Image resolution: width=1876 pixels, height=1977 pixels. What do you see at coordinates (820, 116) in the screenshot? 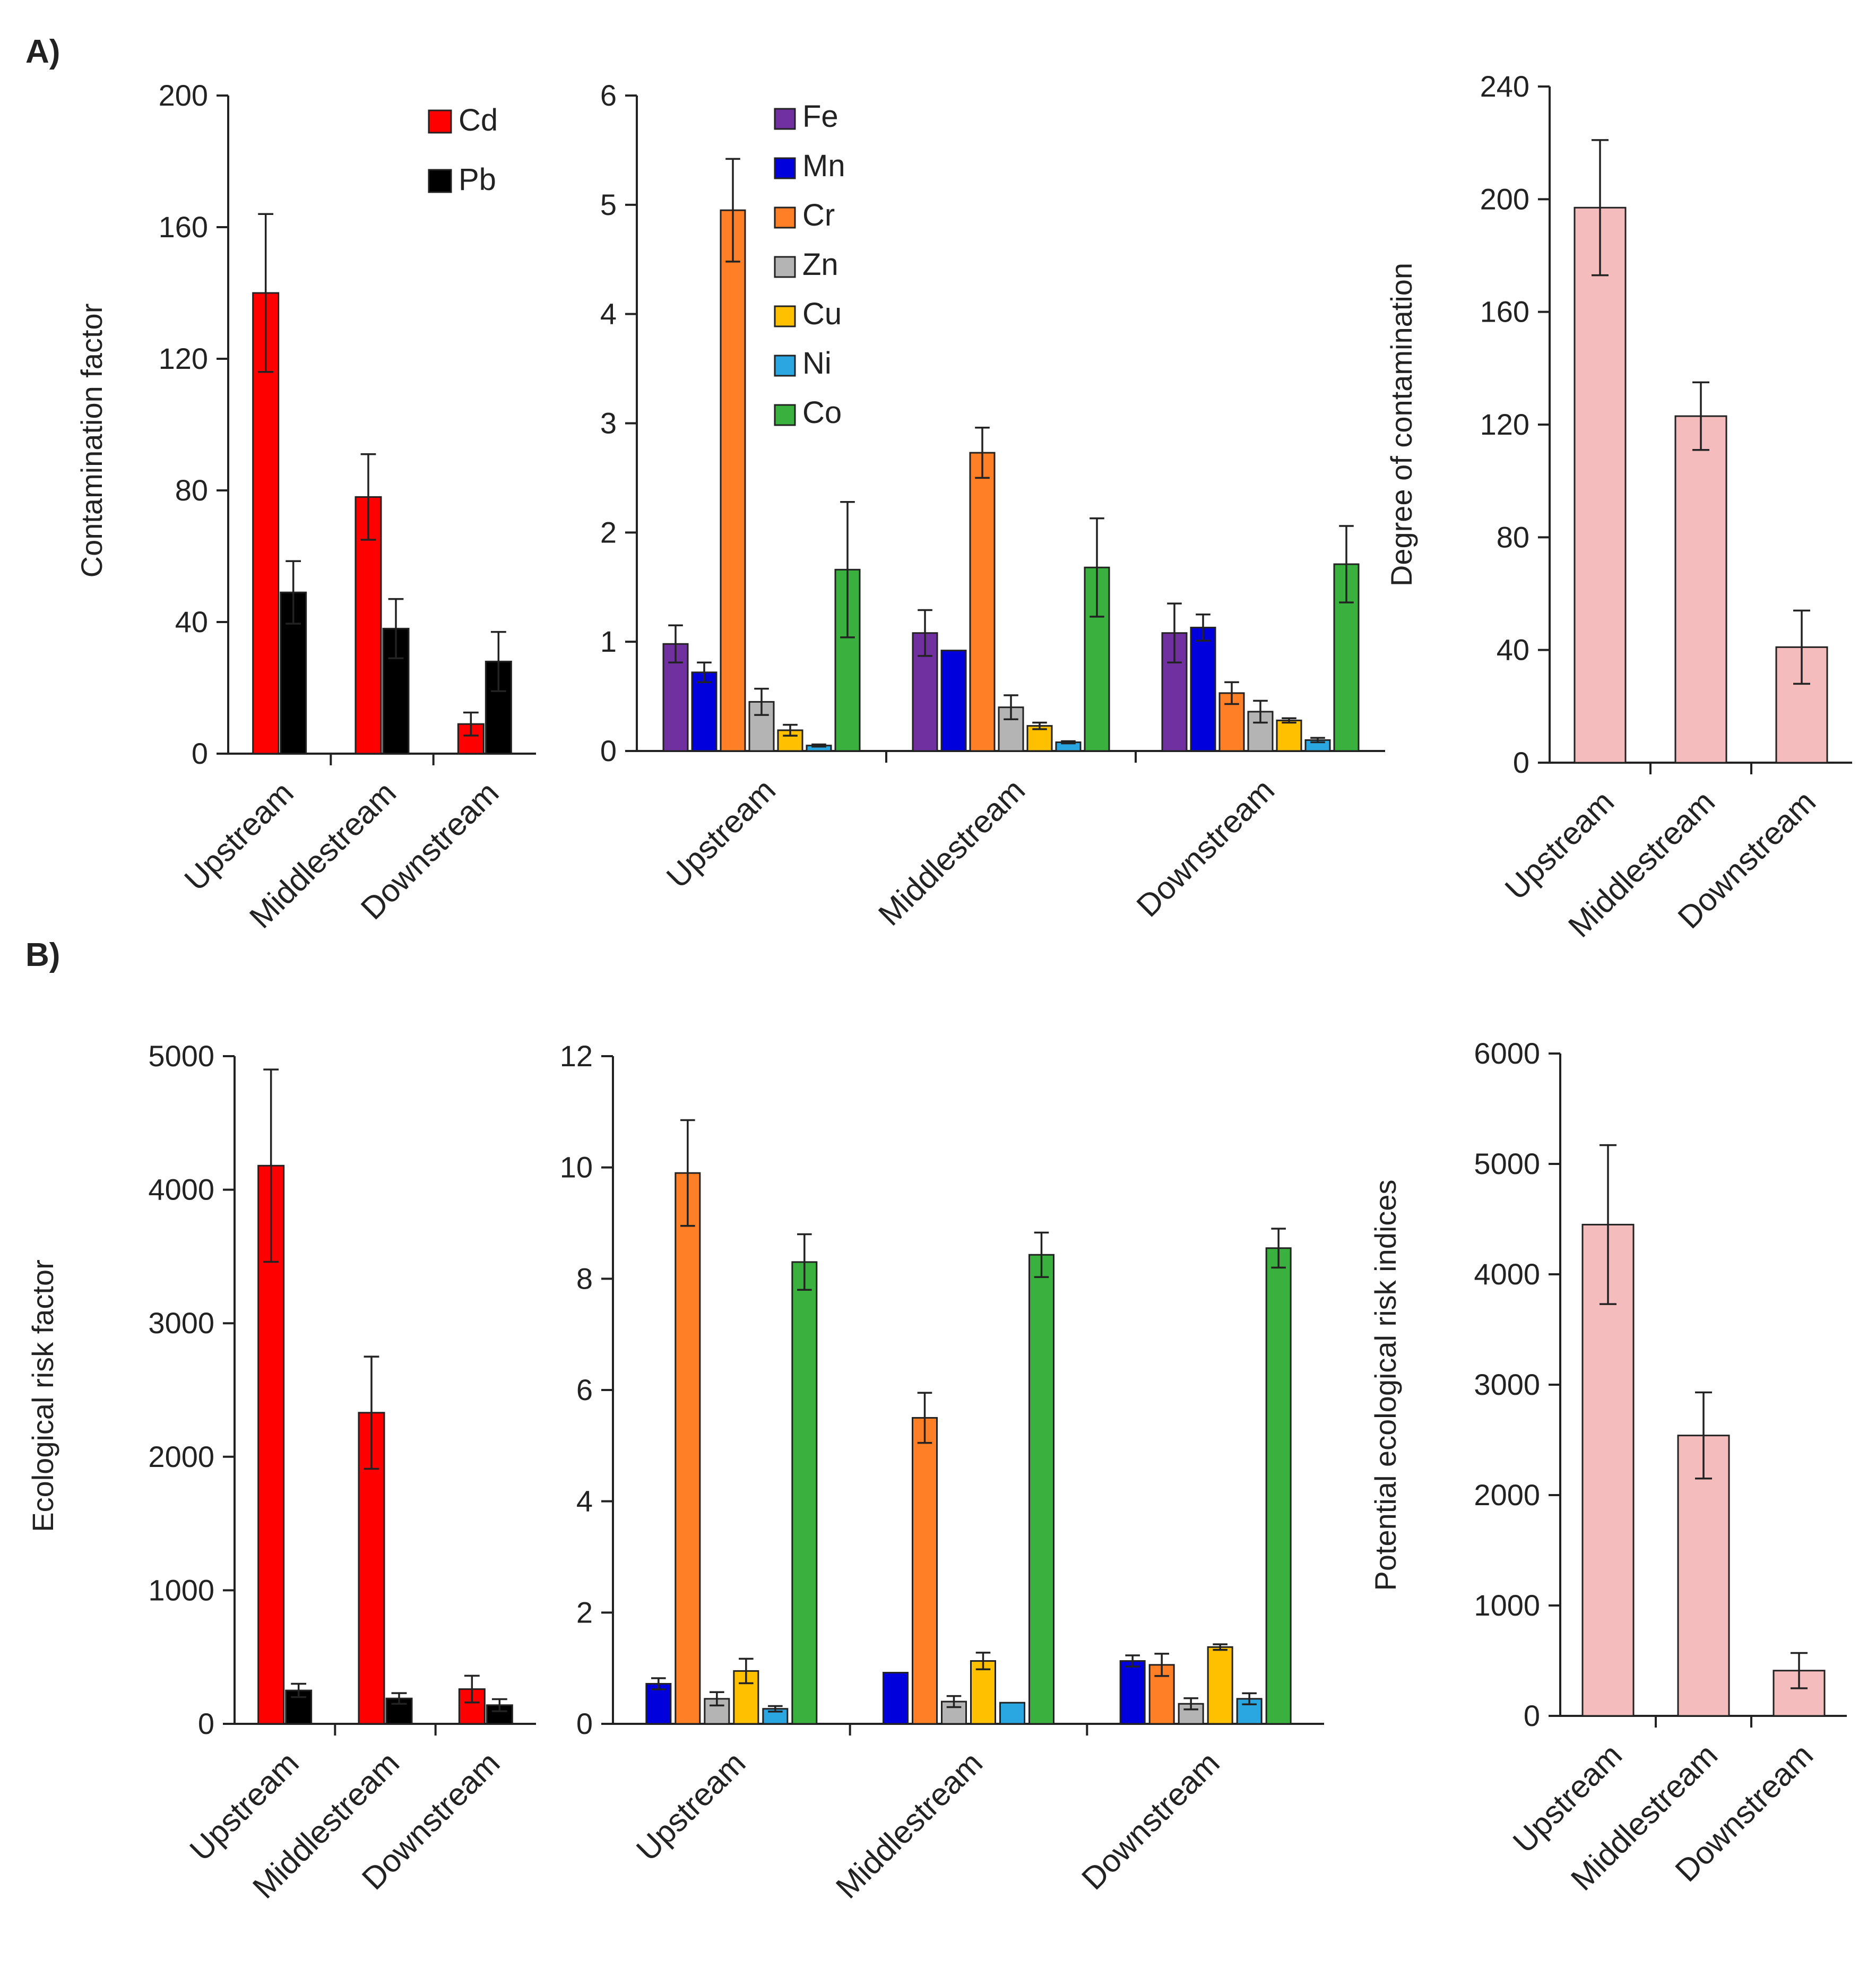
I see `legend-label: Fe` at bounding box center [820, 116].